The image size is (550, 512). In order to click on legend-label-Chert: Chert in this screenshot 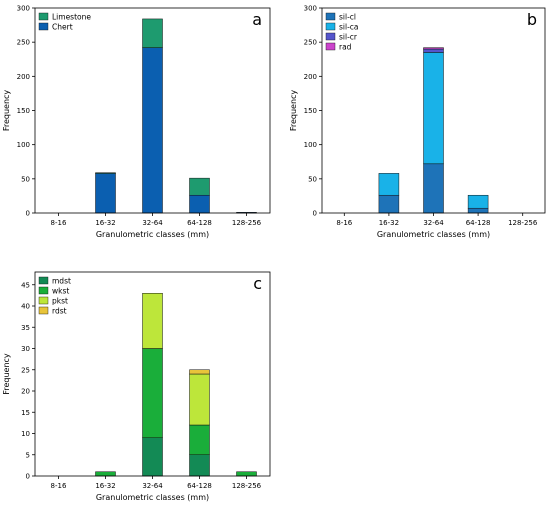, I will do `click(62, 27)`.